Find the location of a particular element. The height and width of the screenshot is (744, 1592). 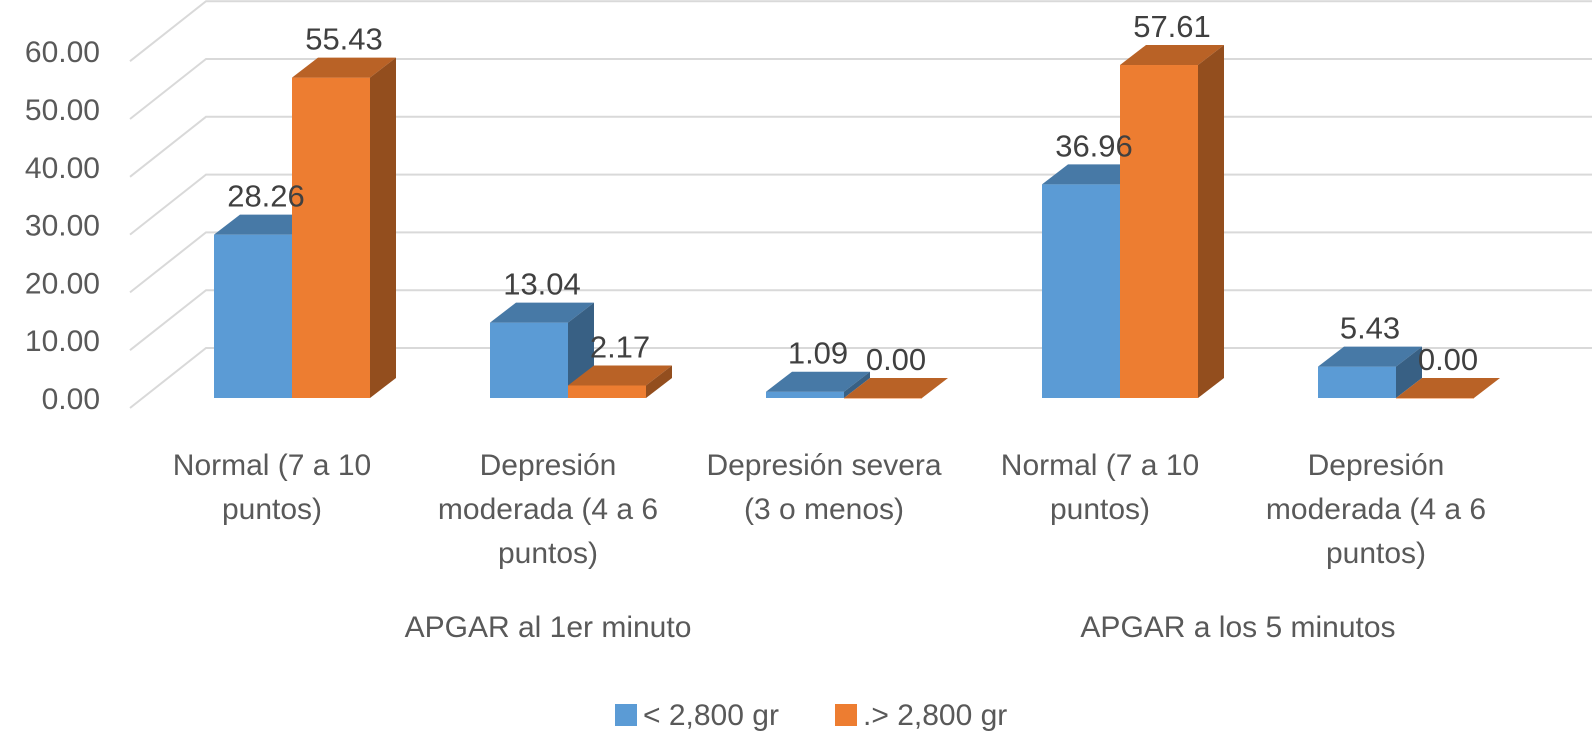

legend-label: .> 2,800 gr is located at coordinates (935, 715).